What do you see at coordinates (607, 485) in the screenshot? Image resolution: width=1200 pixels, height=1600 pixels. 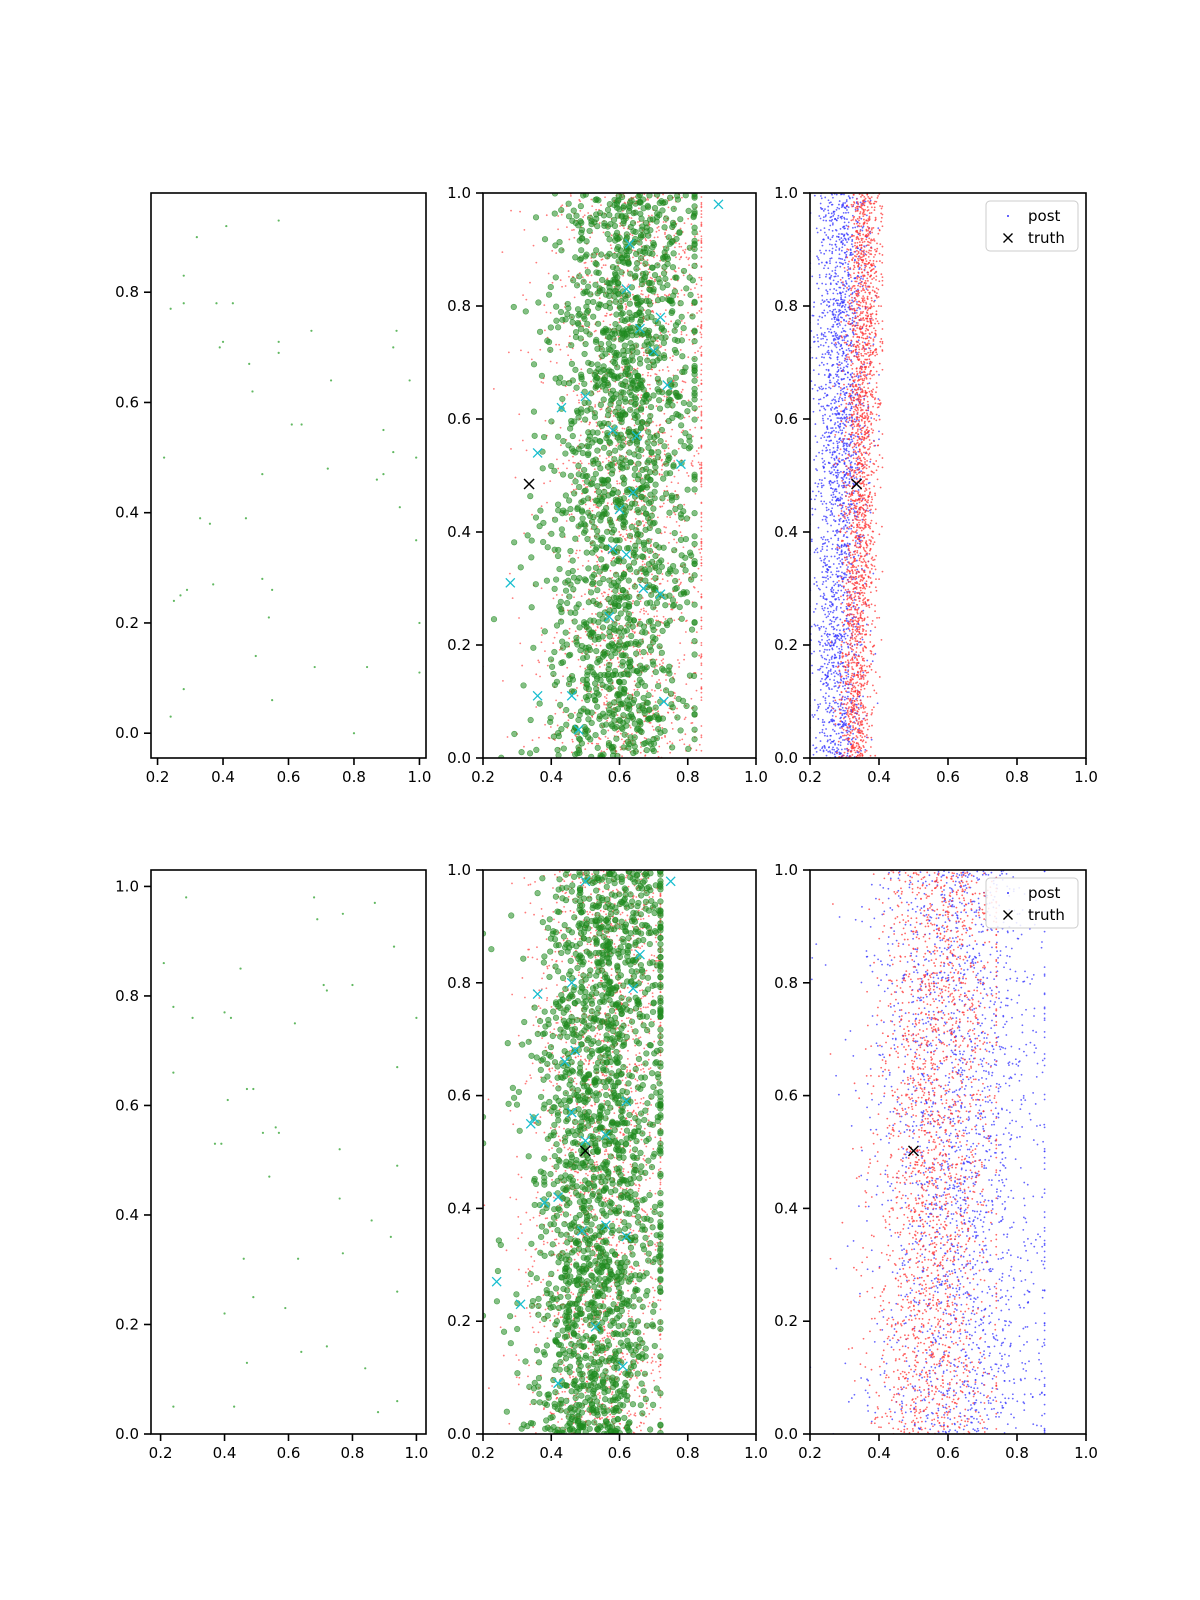 I see `chart-panel-top-middle: 0.2 0.4 0.6 0.8 1.00.00.20.40.60.81.0` at bounding box center [607, 485].